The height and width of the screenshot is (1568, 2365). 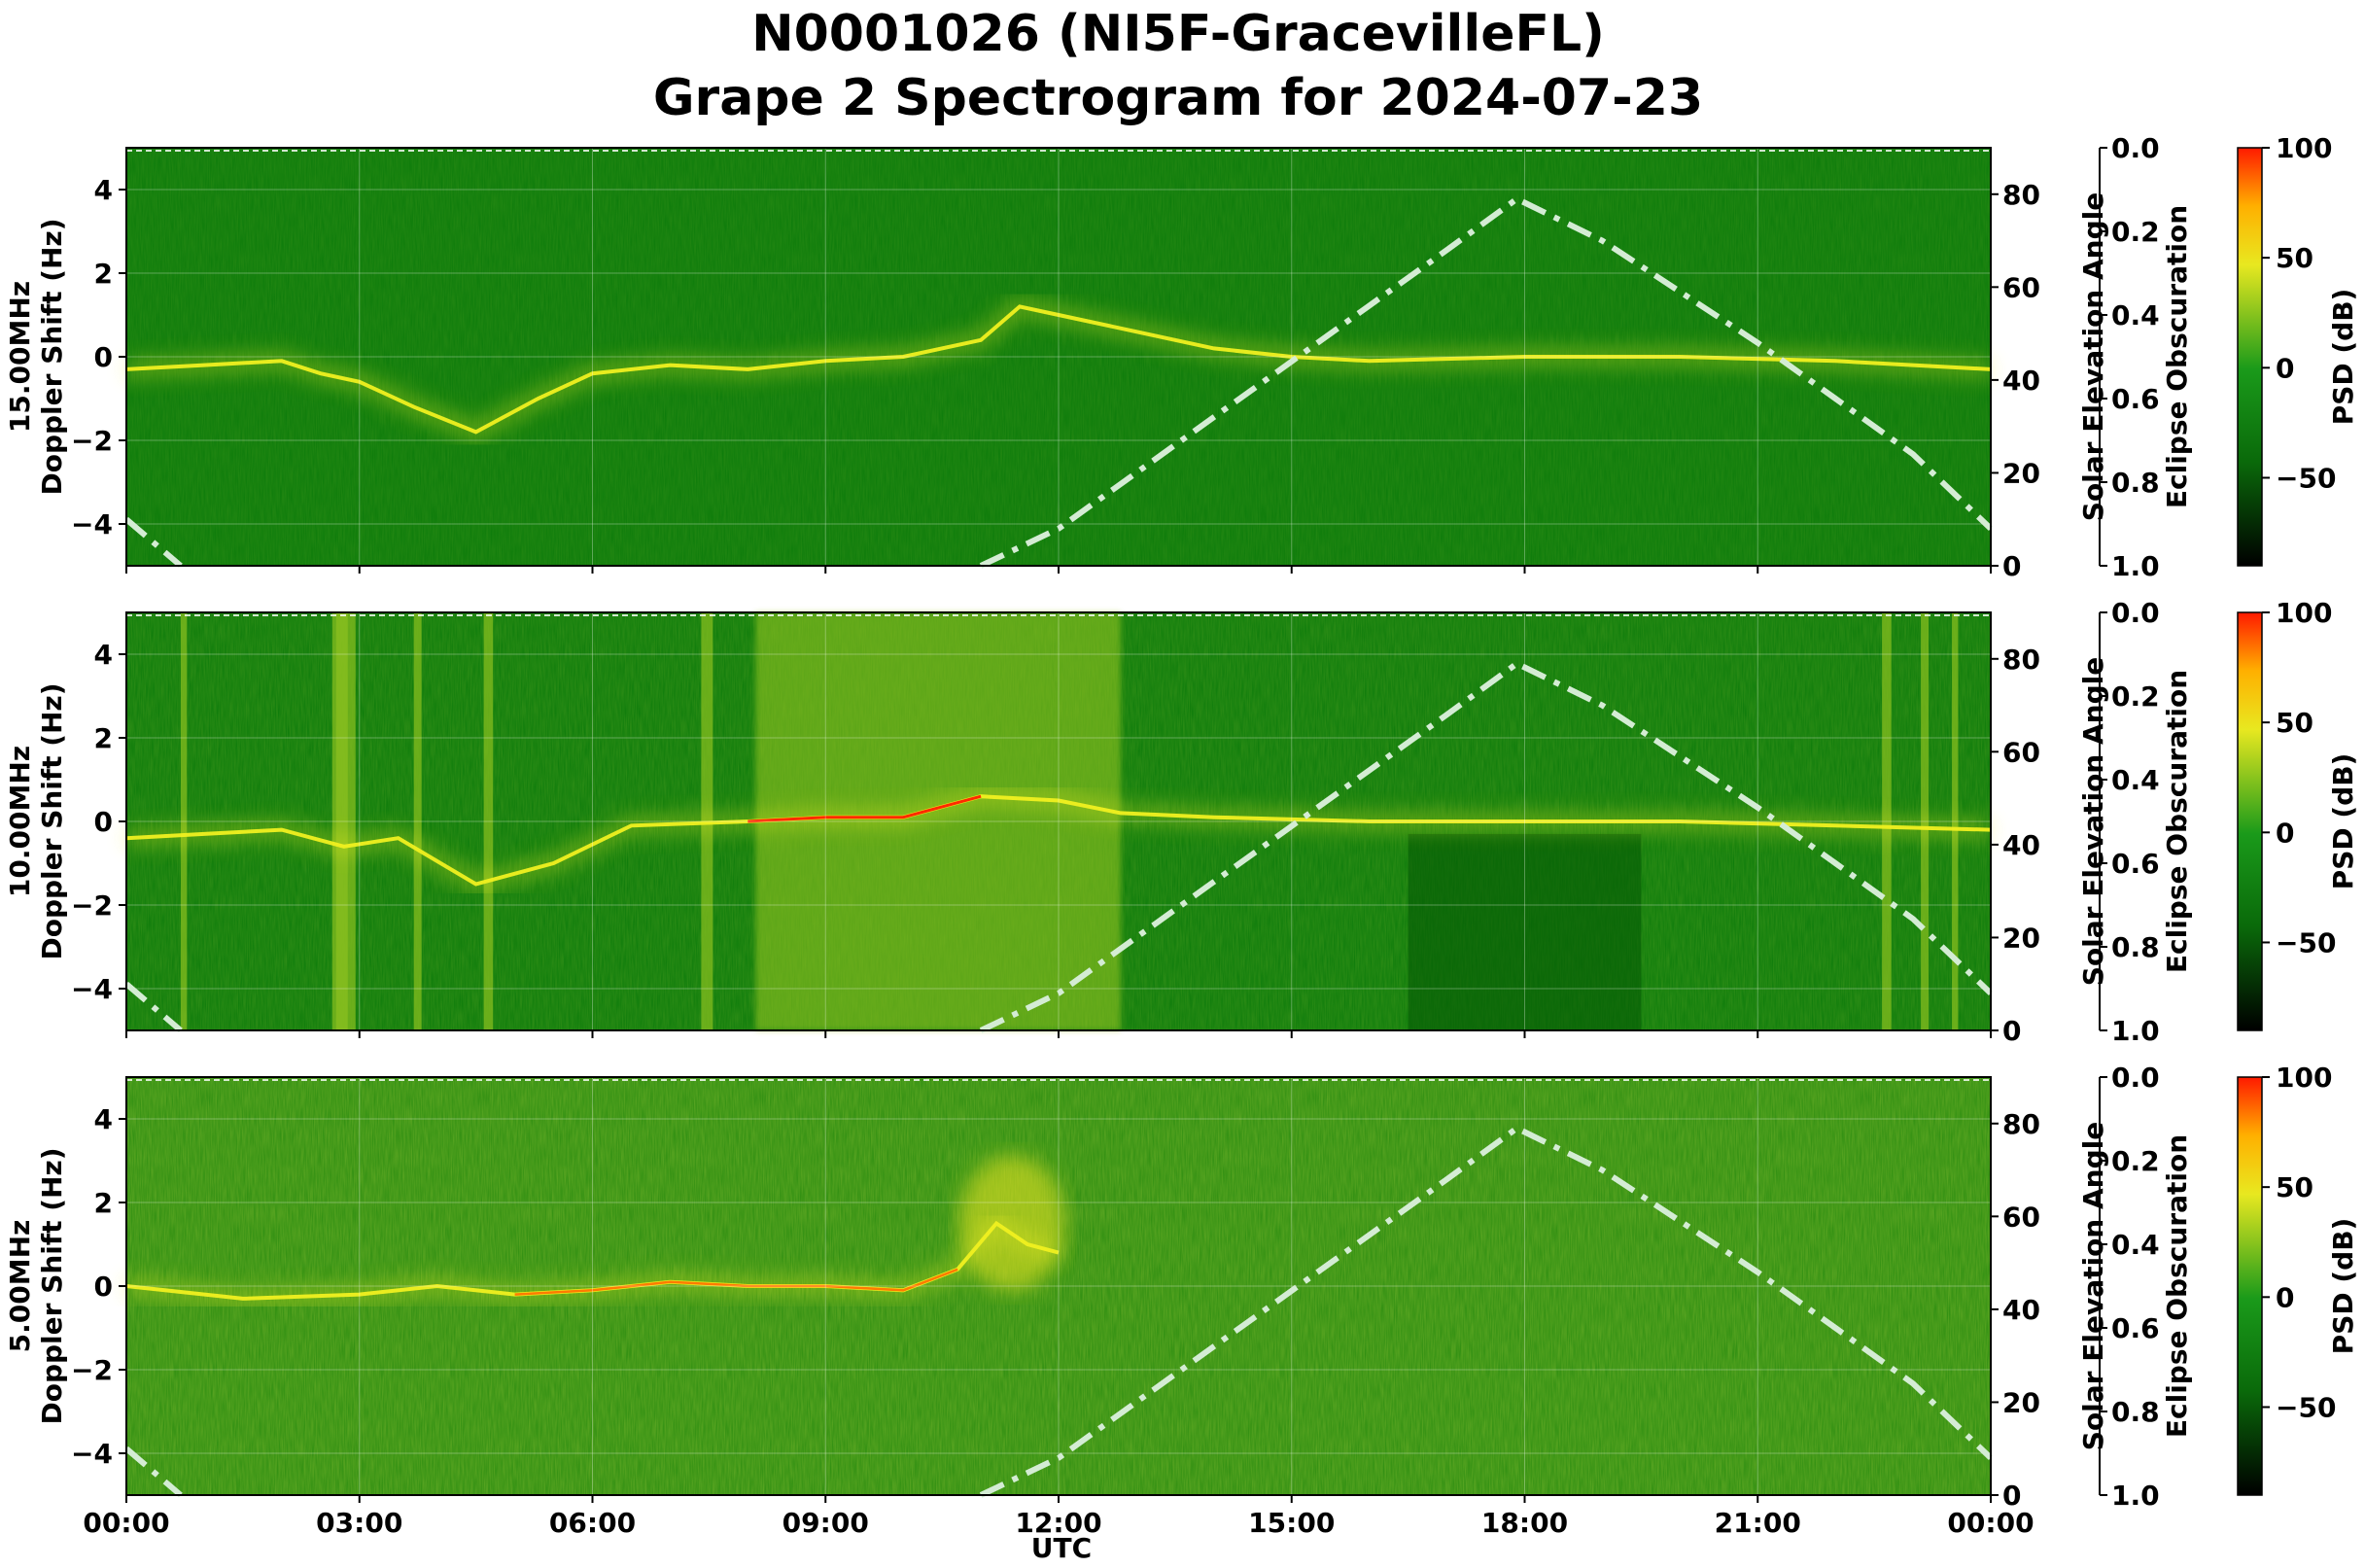 What do you see at coordinates (1524, 1523) in the screenshot?
I see `x-tick-label: 18:00` at bounding box center [1524, 1523].